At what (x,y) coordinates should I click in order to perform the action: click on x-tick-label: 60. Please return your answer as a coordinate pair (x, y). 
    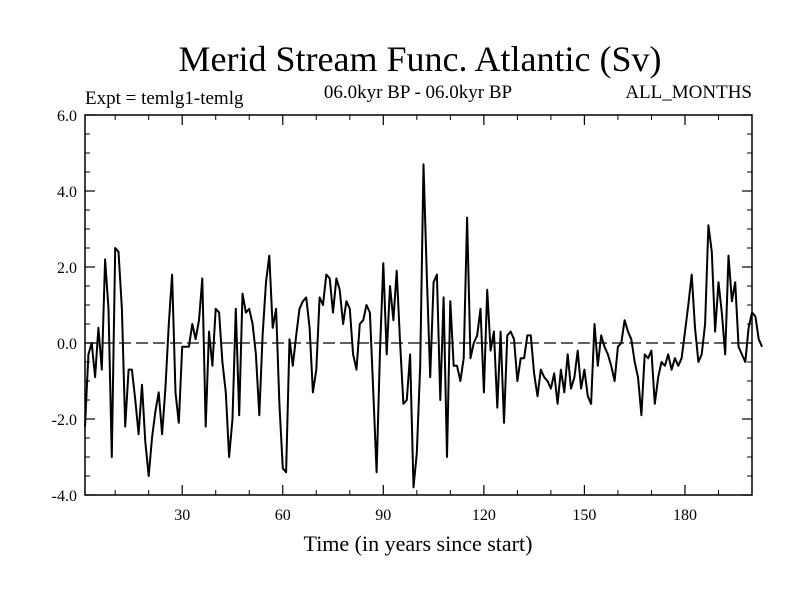
    Looking at the image, I should click on (283, 515).